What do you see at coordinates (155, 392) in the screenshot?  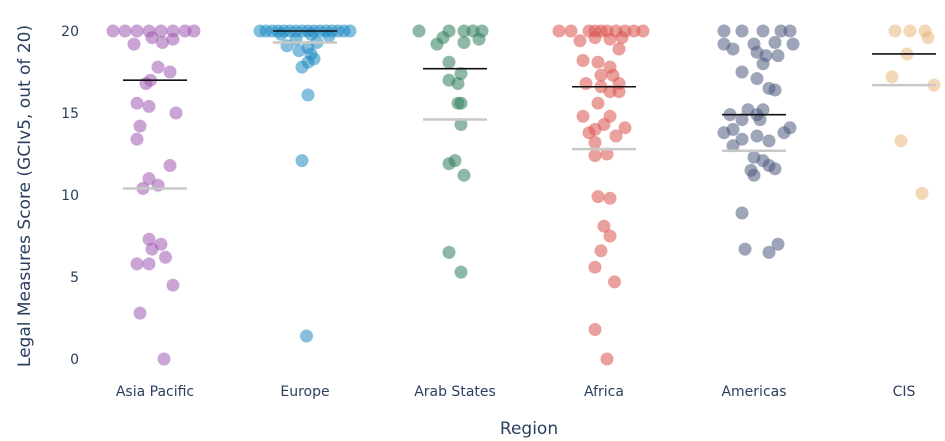 I see `x-tick-label: Asia Pacific` at bounding box center [155, 392].